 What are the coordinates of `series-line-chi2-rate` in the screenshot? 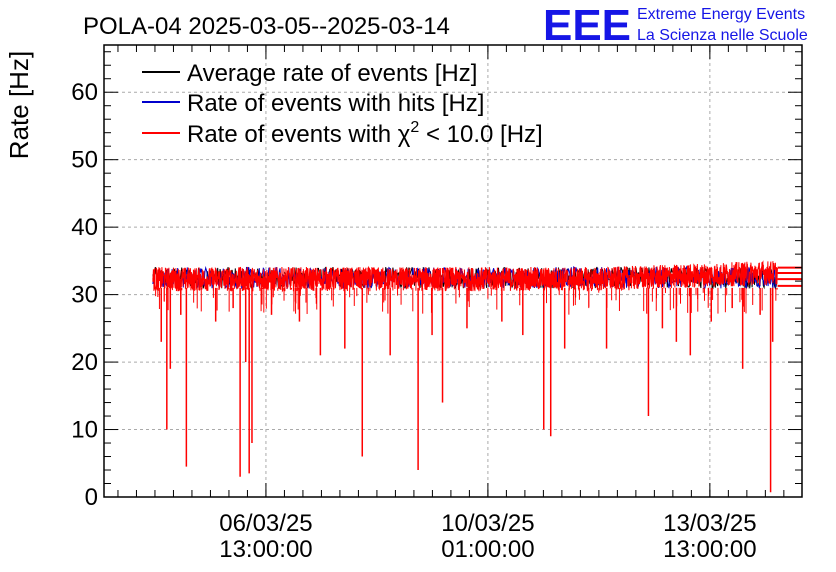 It's located at (465, 276).